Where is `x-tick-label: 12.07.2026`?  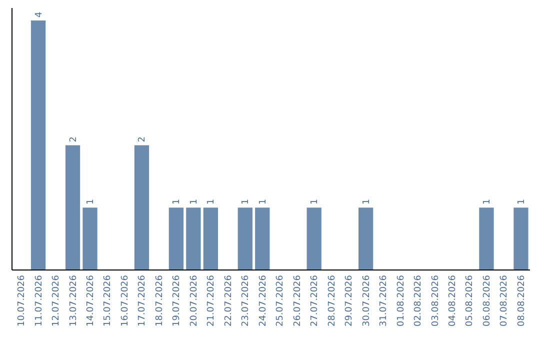
x-tick-label: 12.07.2026 is located at coordinates (57, 300).